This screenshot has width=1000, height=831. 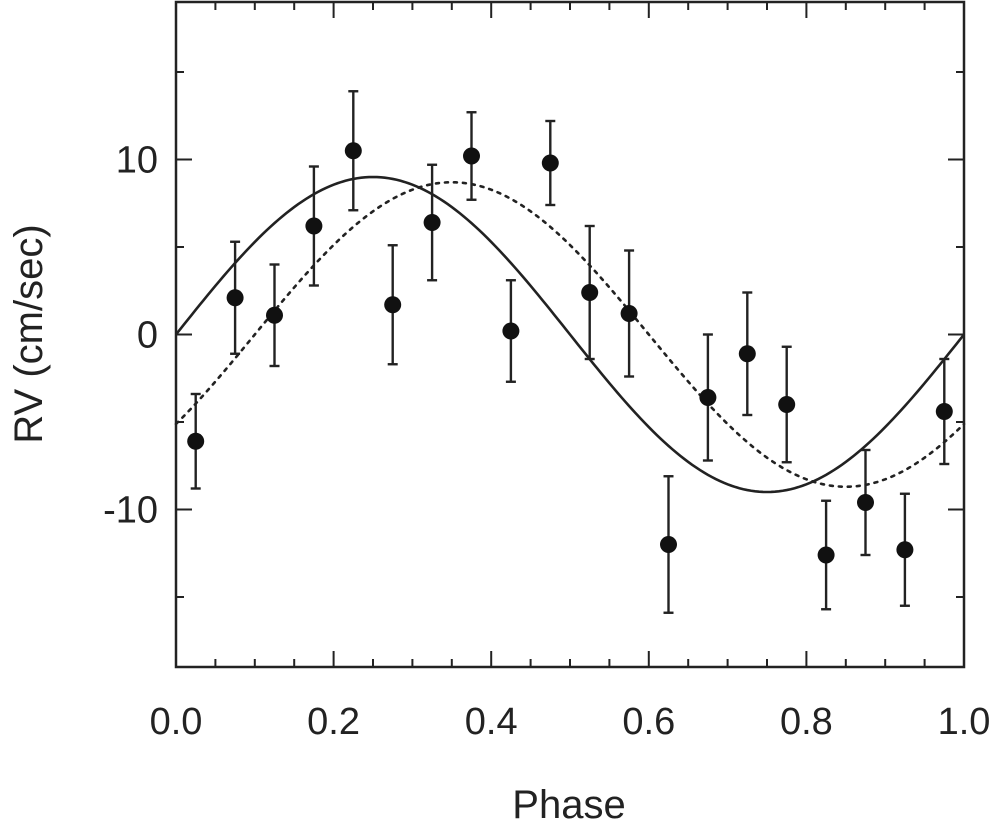 What do you see at coordinates (806, 722) in the screenshot?
I see `x-tick-label: 0.8` at bounding box center [806, 722].